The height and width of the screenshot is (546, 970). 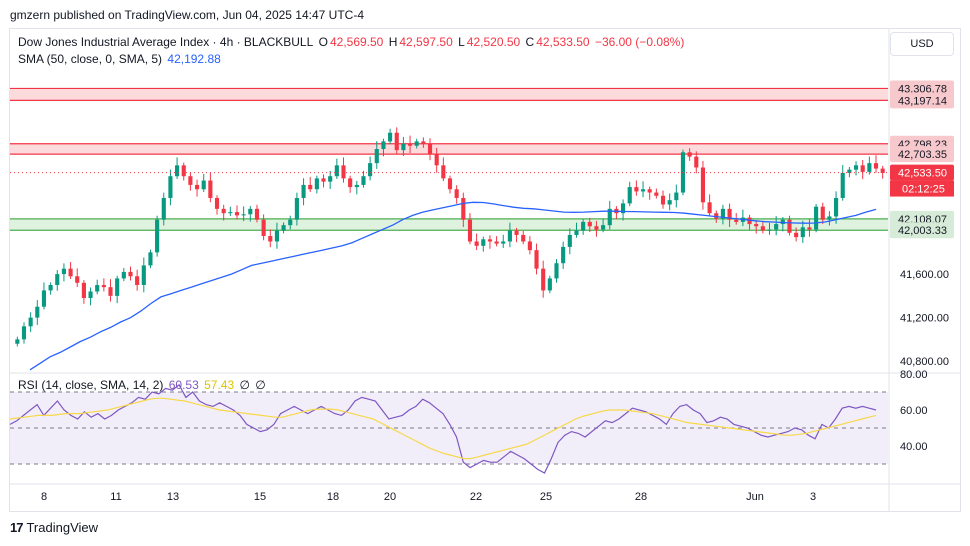 What do you see at coordinates (443, 428) in the screenshot?
I see `rsi-ma-line` at bounding box center [443, 428].